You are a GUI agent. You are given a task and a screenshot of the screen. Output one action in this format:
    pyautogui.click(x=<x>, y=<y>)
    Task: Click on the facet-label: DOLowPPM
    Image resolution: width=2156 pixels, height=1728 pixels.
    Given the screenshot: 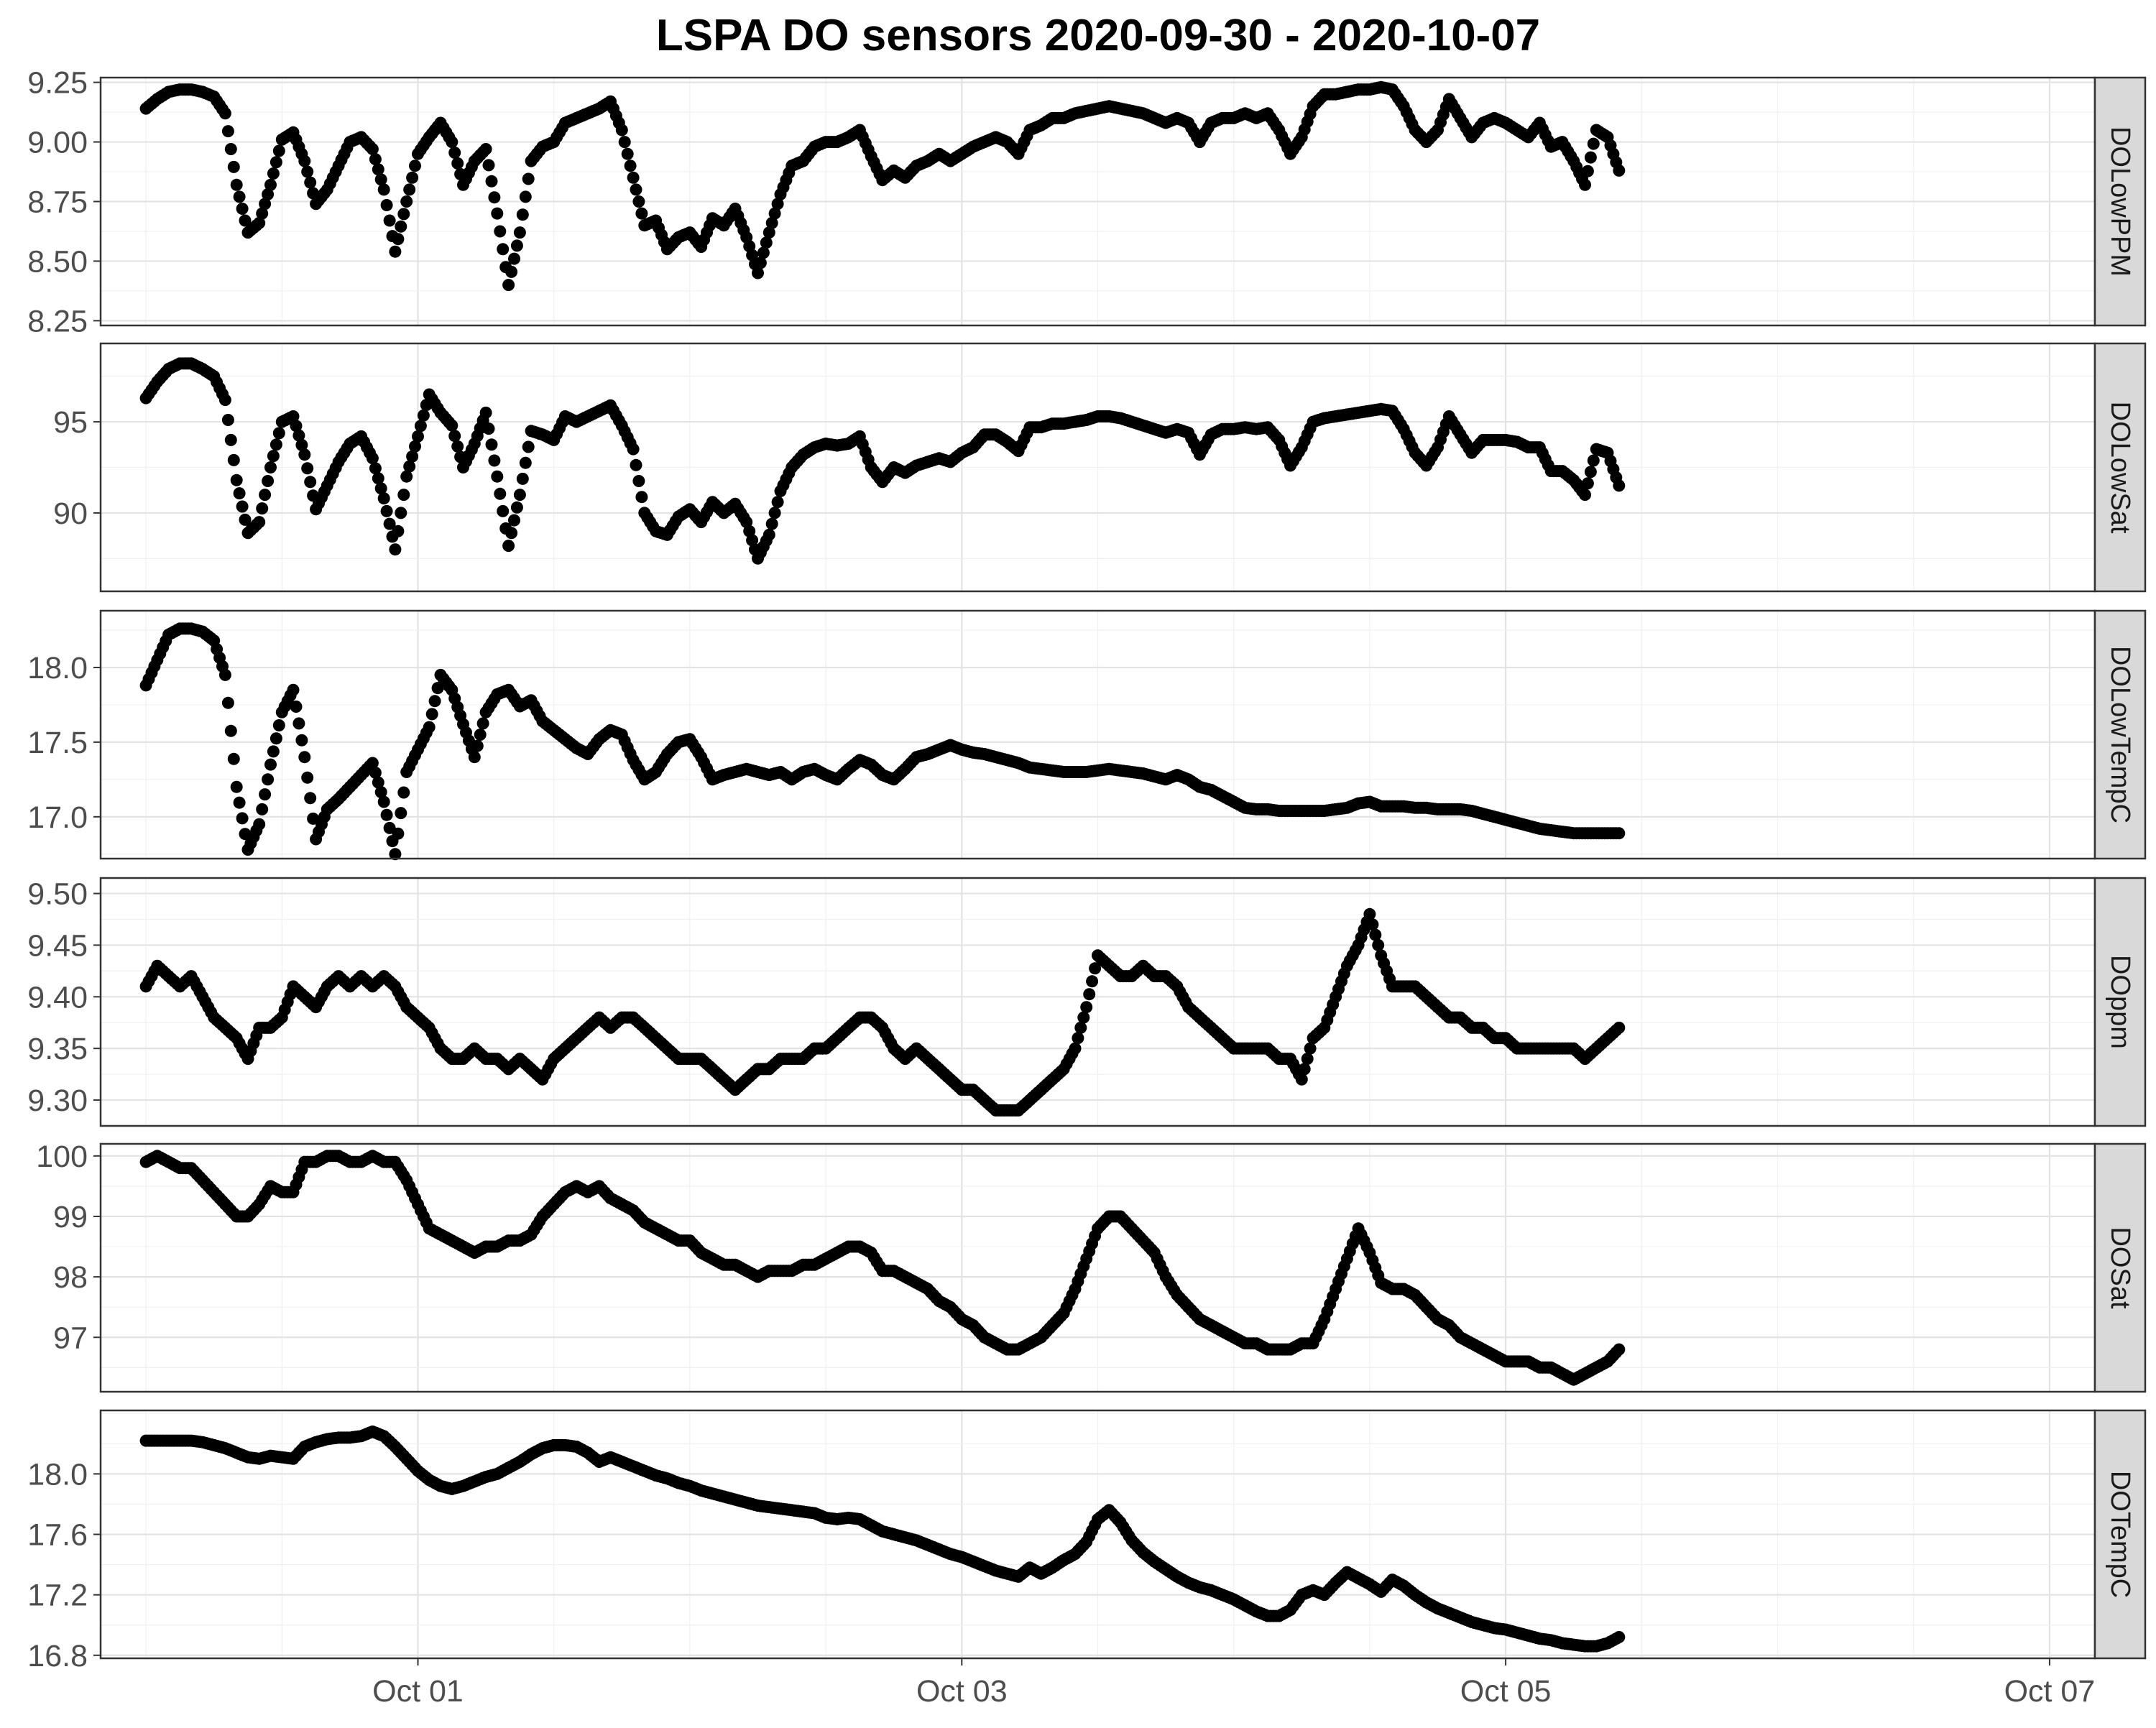 What is the action you would take?
    pyautogui.click(x=2120, y=202)
    